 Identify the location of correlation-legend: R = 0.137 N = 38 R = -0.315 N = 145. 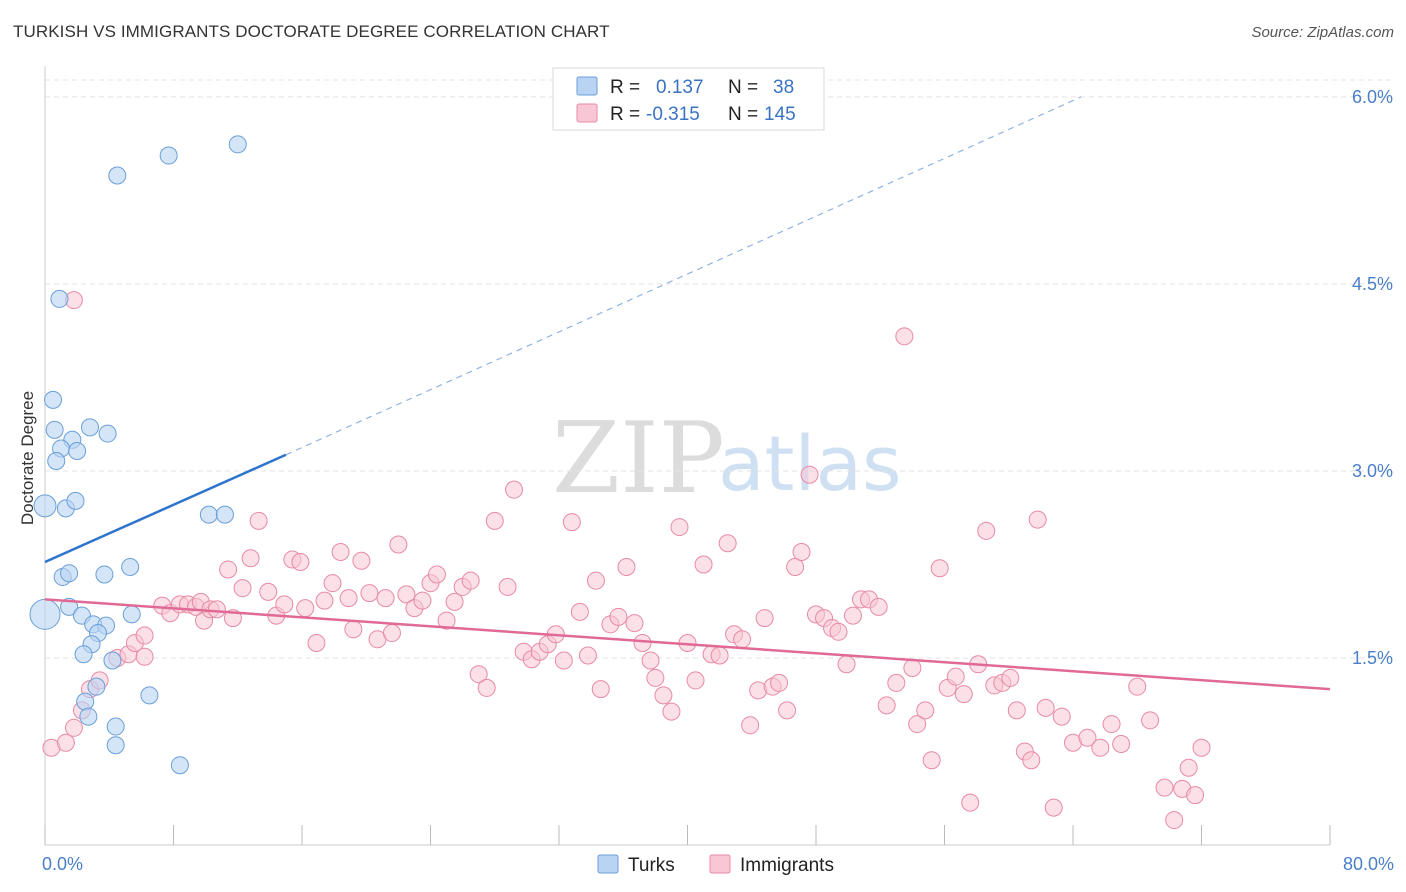
(688, 99).